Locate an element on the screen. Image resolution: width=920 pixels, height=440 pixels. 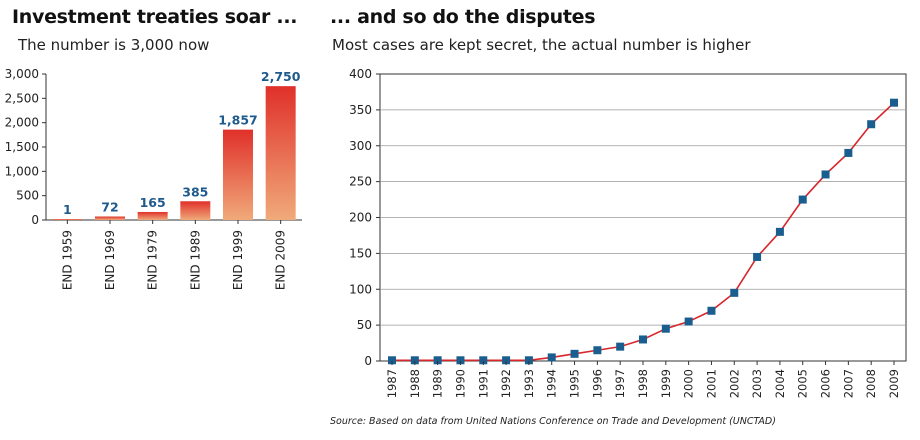
bar-value-label: 165 is located at coordinates (153, 202).